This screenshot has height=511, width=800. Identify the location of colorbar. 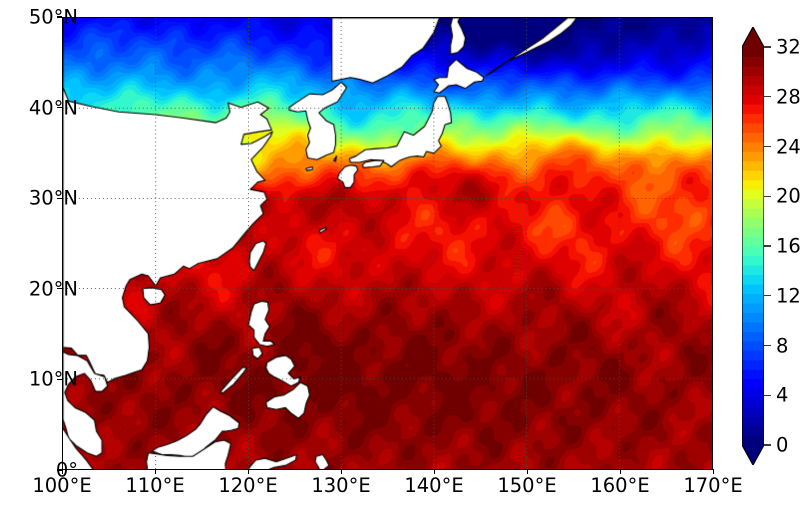
(753, 246).